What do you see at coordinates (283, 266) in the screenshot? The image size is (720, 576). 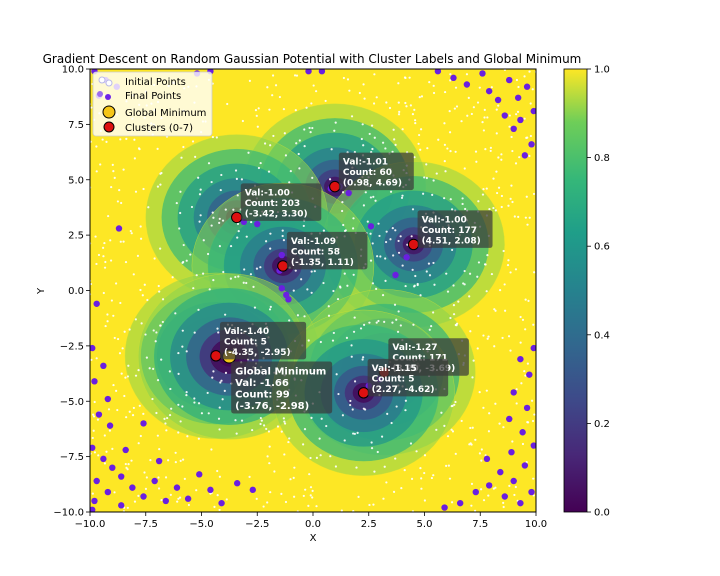 I see `cluster-marker` at bounding box center [283, 266].